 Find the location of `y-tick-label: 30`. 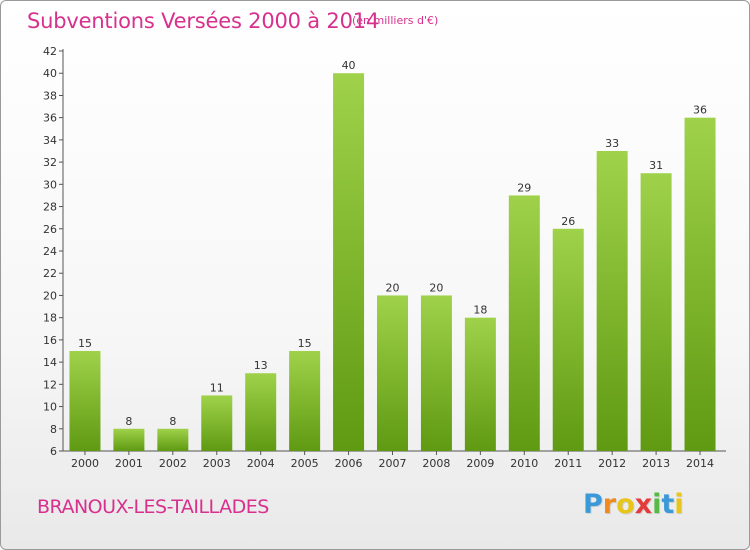

y-tick-label: 30 is located at coordinates (50, 184).